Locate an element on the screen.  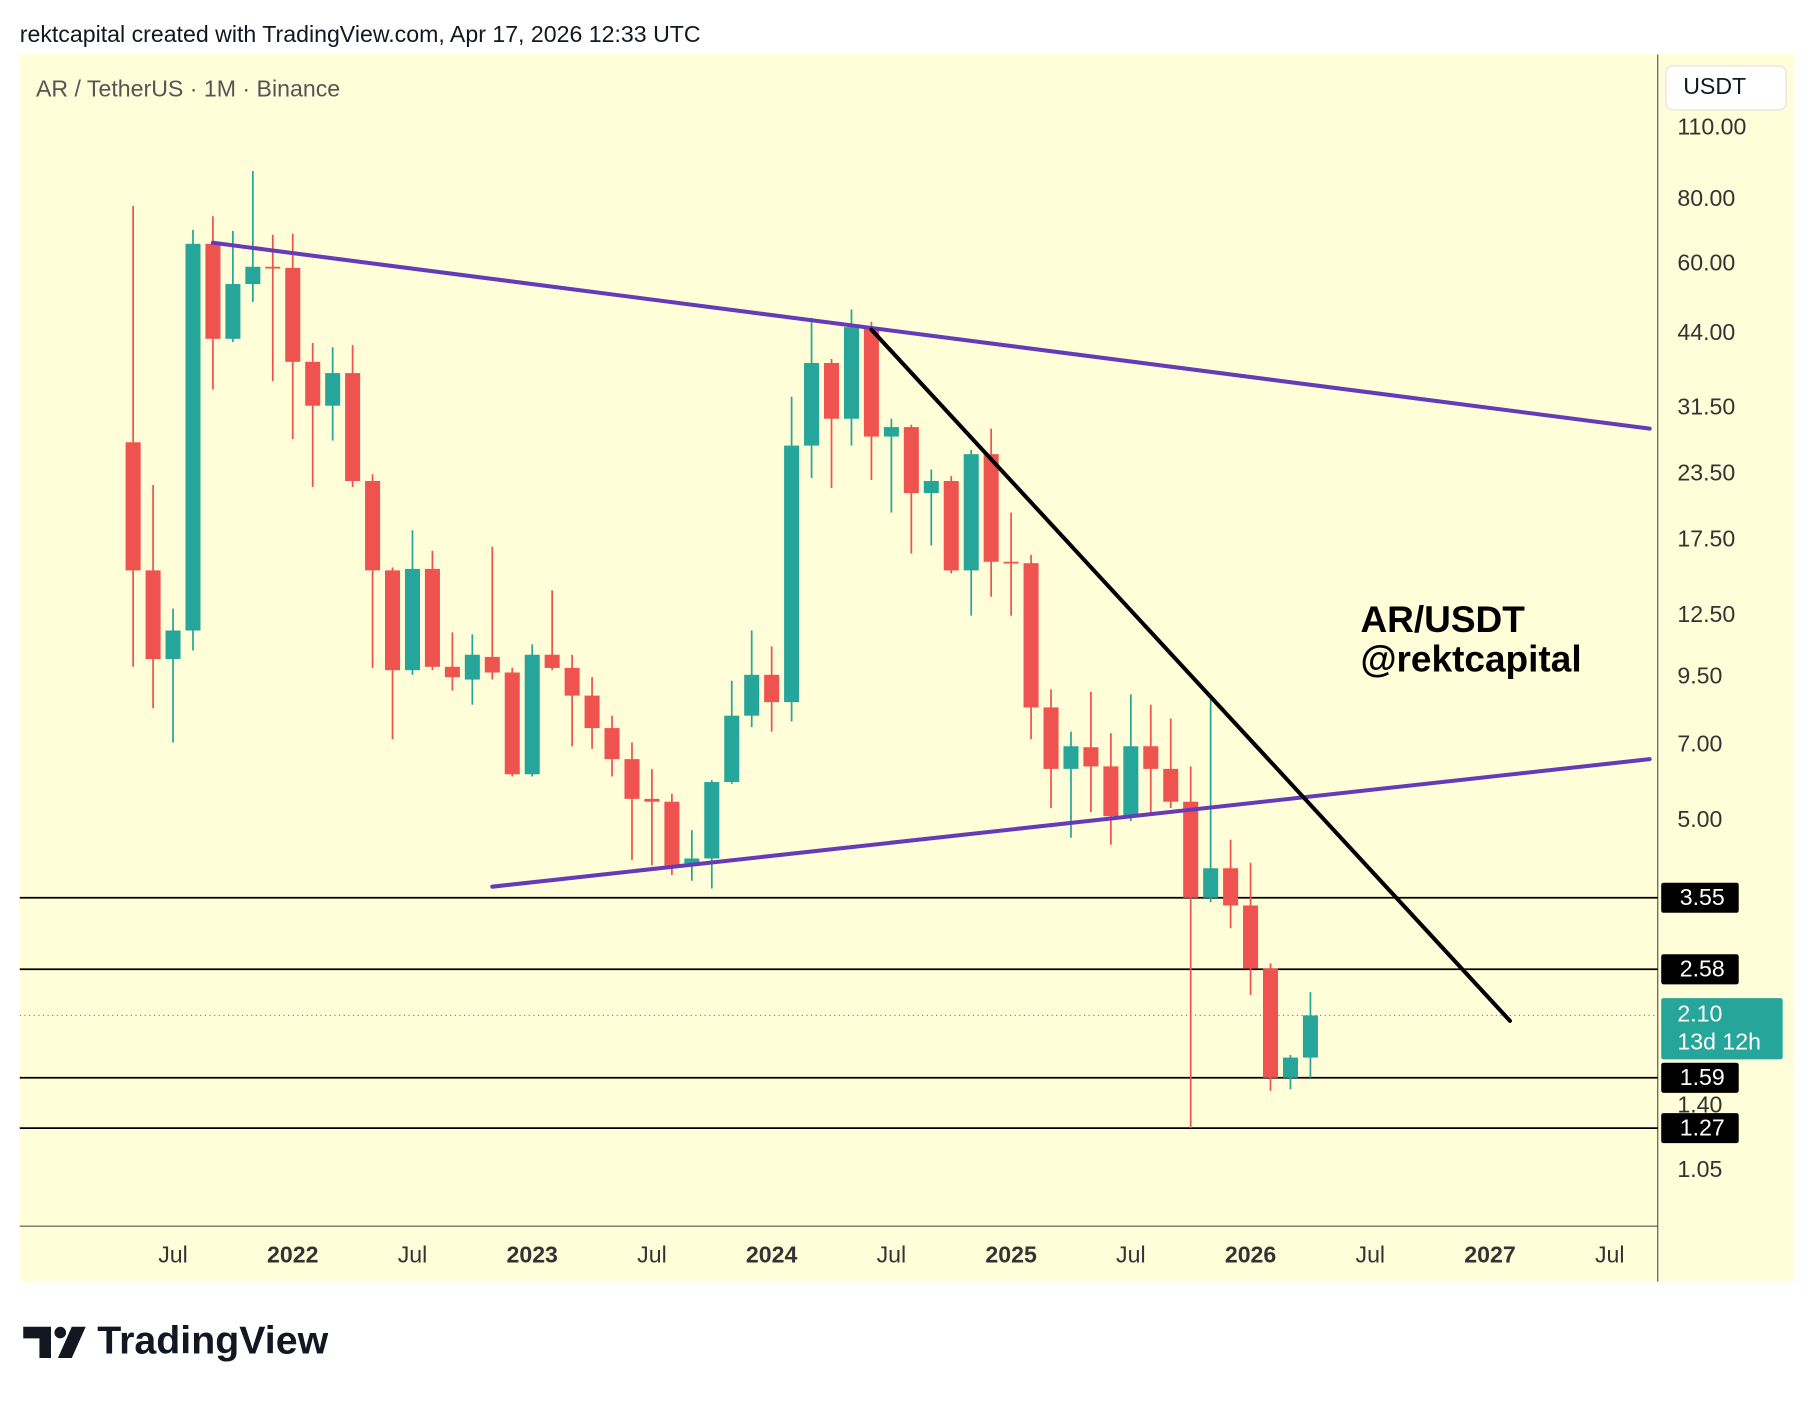
annotation: AR/USDT is located at coordinates (1442, 619).